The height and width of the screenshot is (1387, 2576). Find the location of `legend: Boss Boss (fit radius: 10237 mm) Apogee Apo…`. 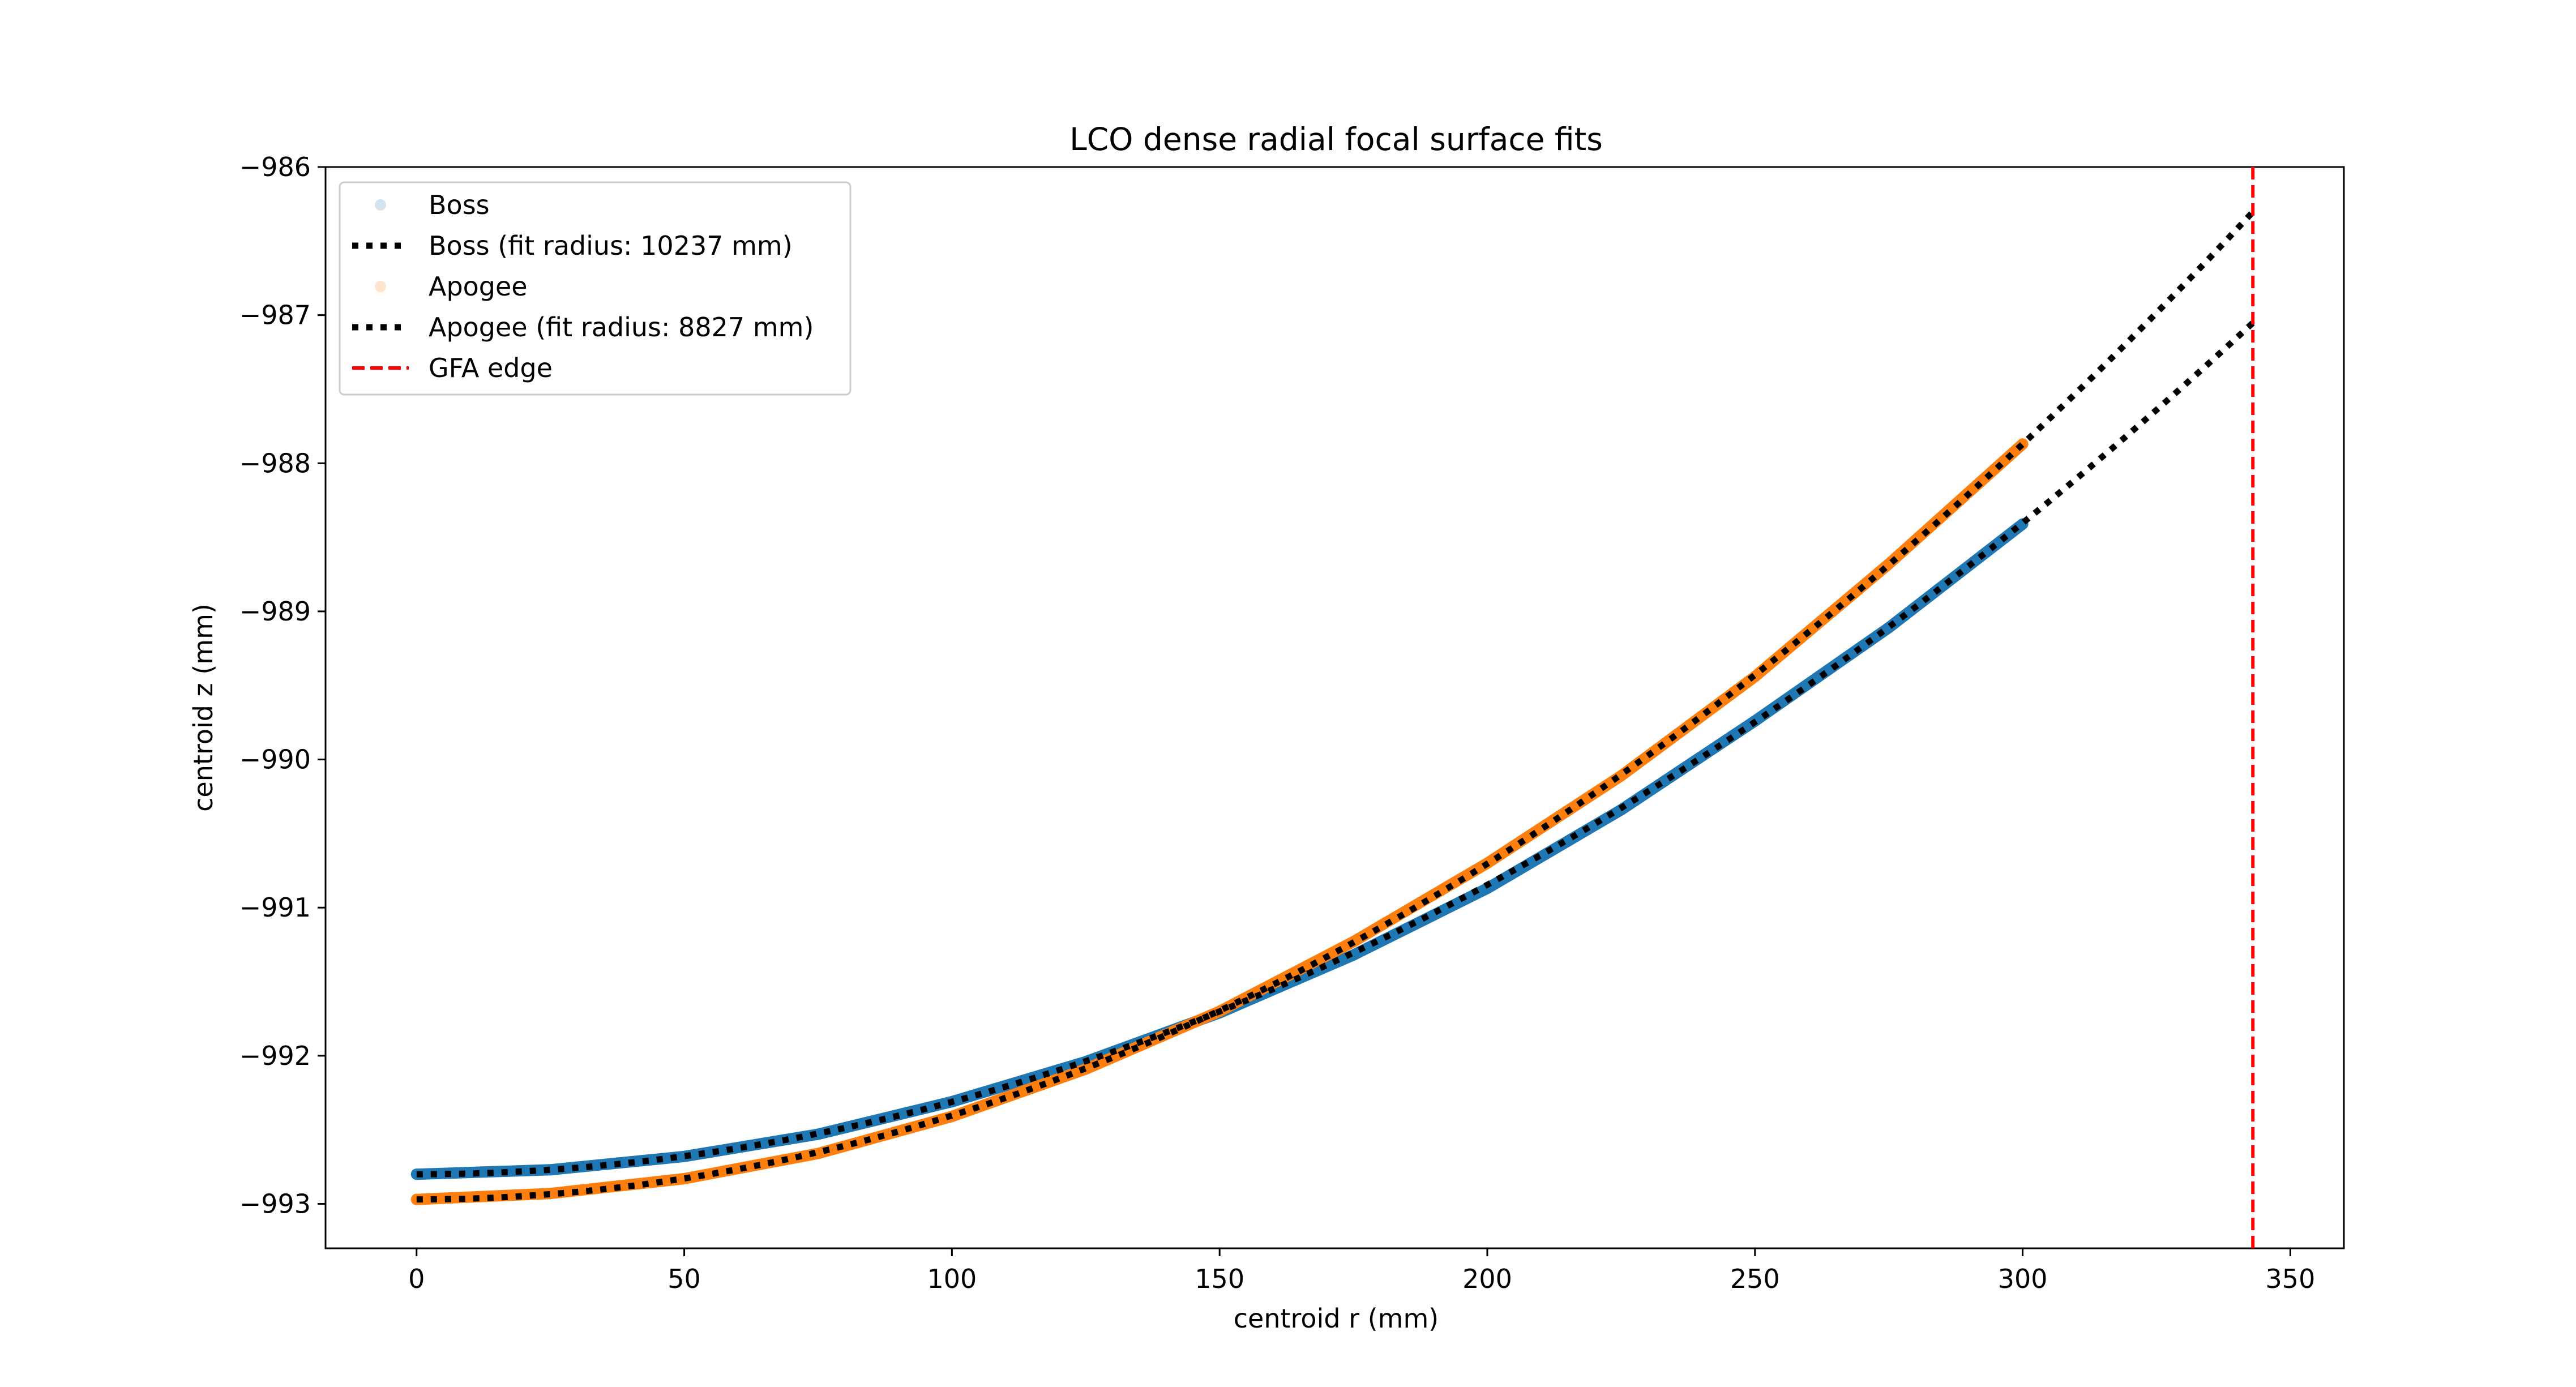

legend: Boss Boss (fit radius: 10237 mm) Apogee Apo… is located at coordinates (595, 288).